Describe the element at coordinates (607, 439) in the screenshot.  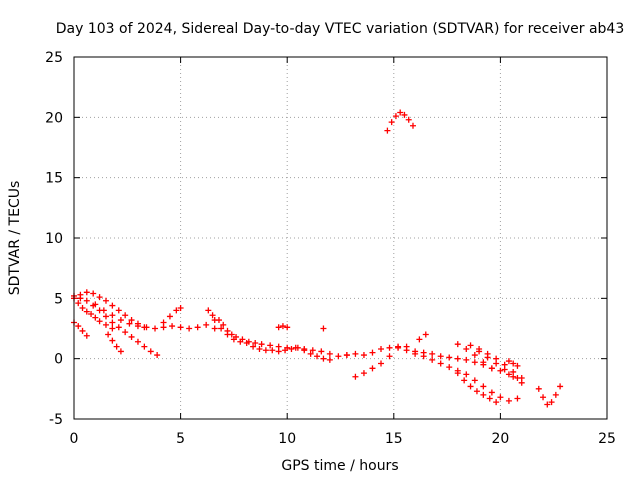
I see `x-tick-label: 25` at that location.